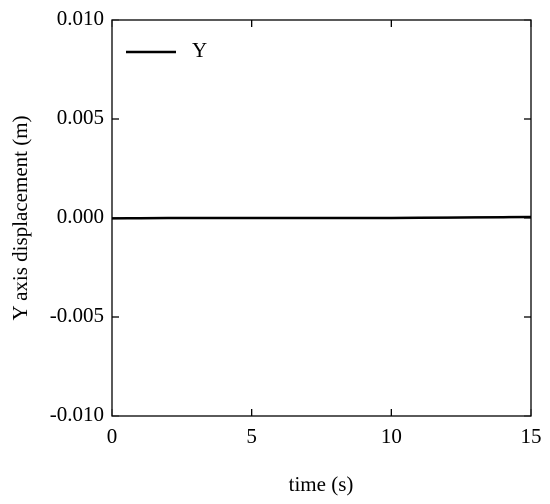 This screenshot has height=504, width=550. I want to click on x-tick-label: 10, so click(391, 436).